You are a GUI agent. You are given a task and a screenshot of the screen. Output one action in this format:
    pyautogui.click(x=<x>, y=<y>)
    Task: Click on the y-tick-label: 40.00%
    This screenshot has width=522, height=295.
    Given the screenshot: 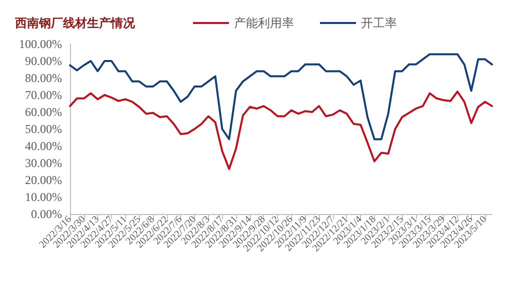 What is the action you would take?
    pyautogui.click(x=43, y=146)
    